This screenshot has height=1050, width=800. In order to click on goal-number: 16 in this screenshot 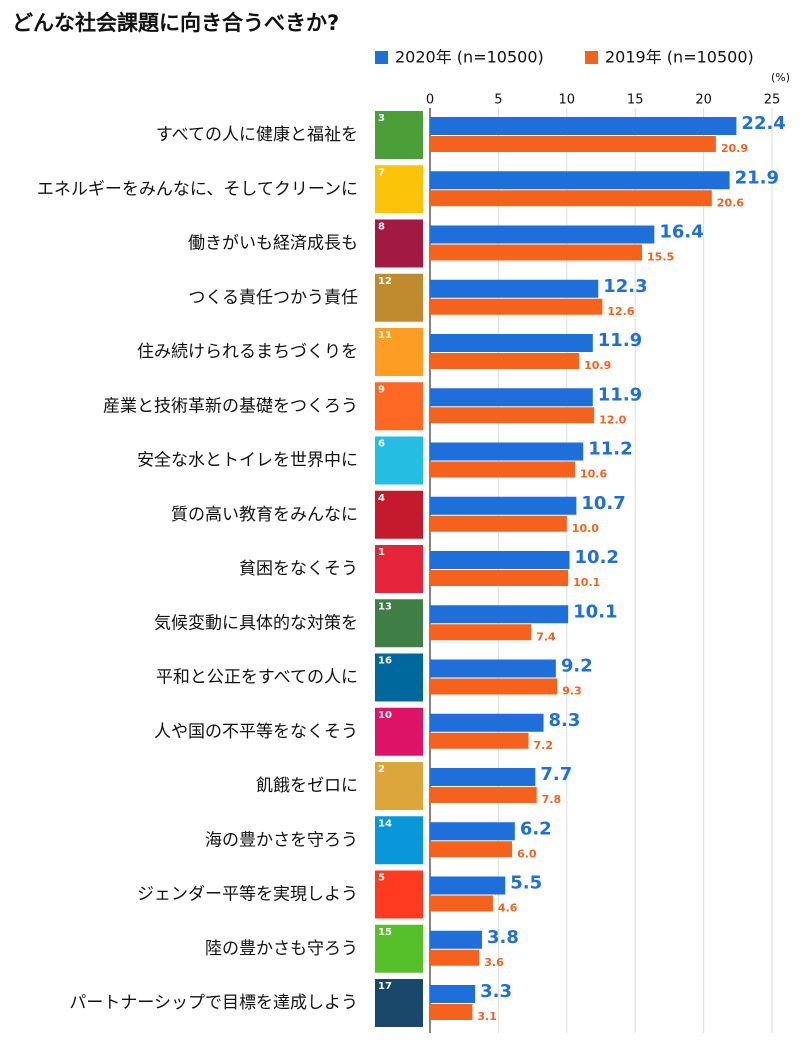, I will do `click(385, 661)`.